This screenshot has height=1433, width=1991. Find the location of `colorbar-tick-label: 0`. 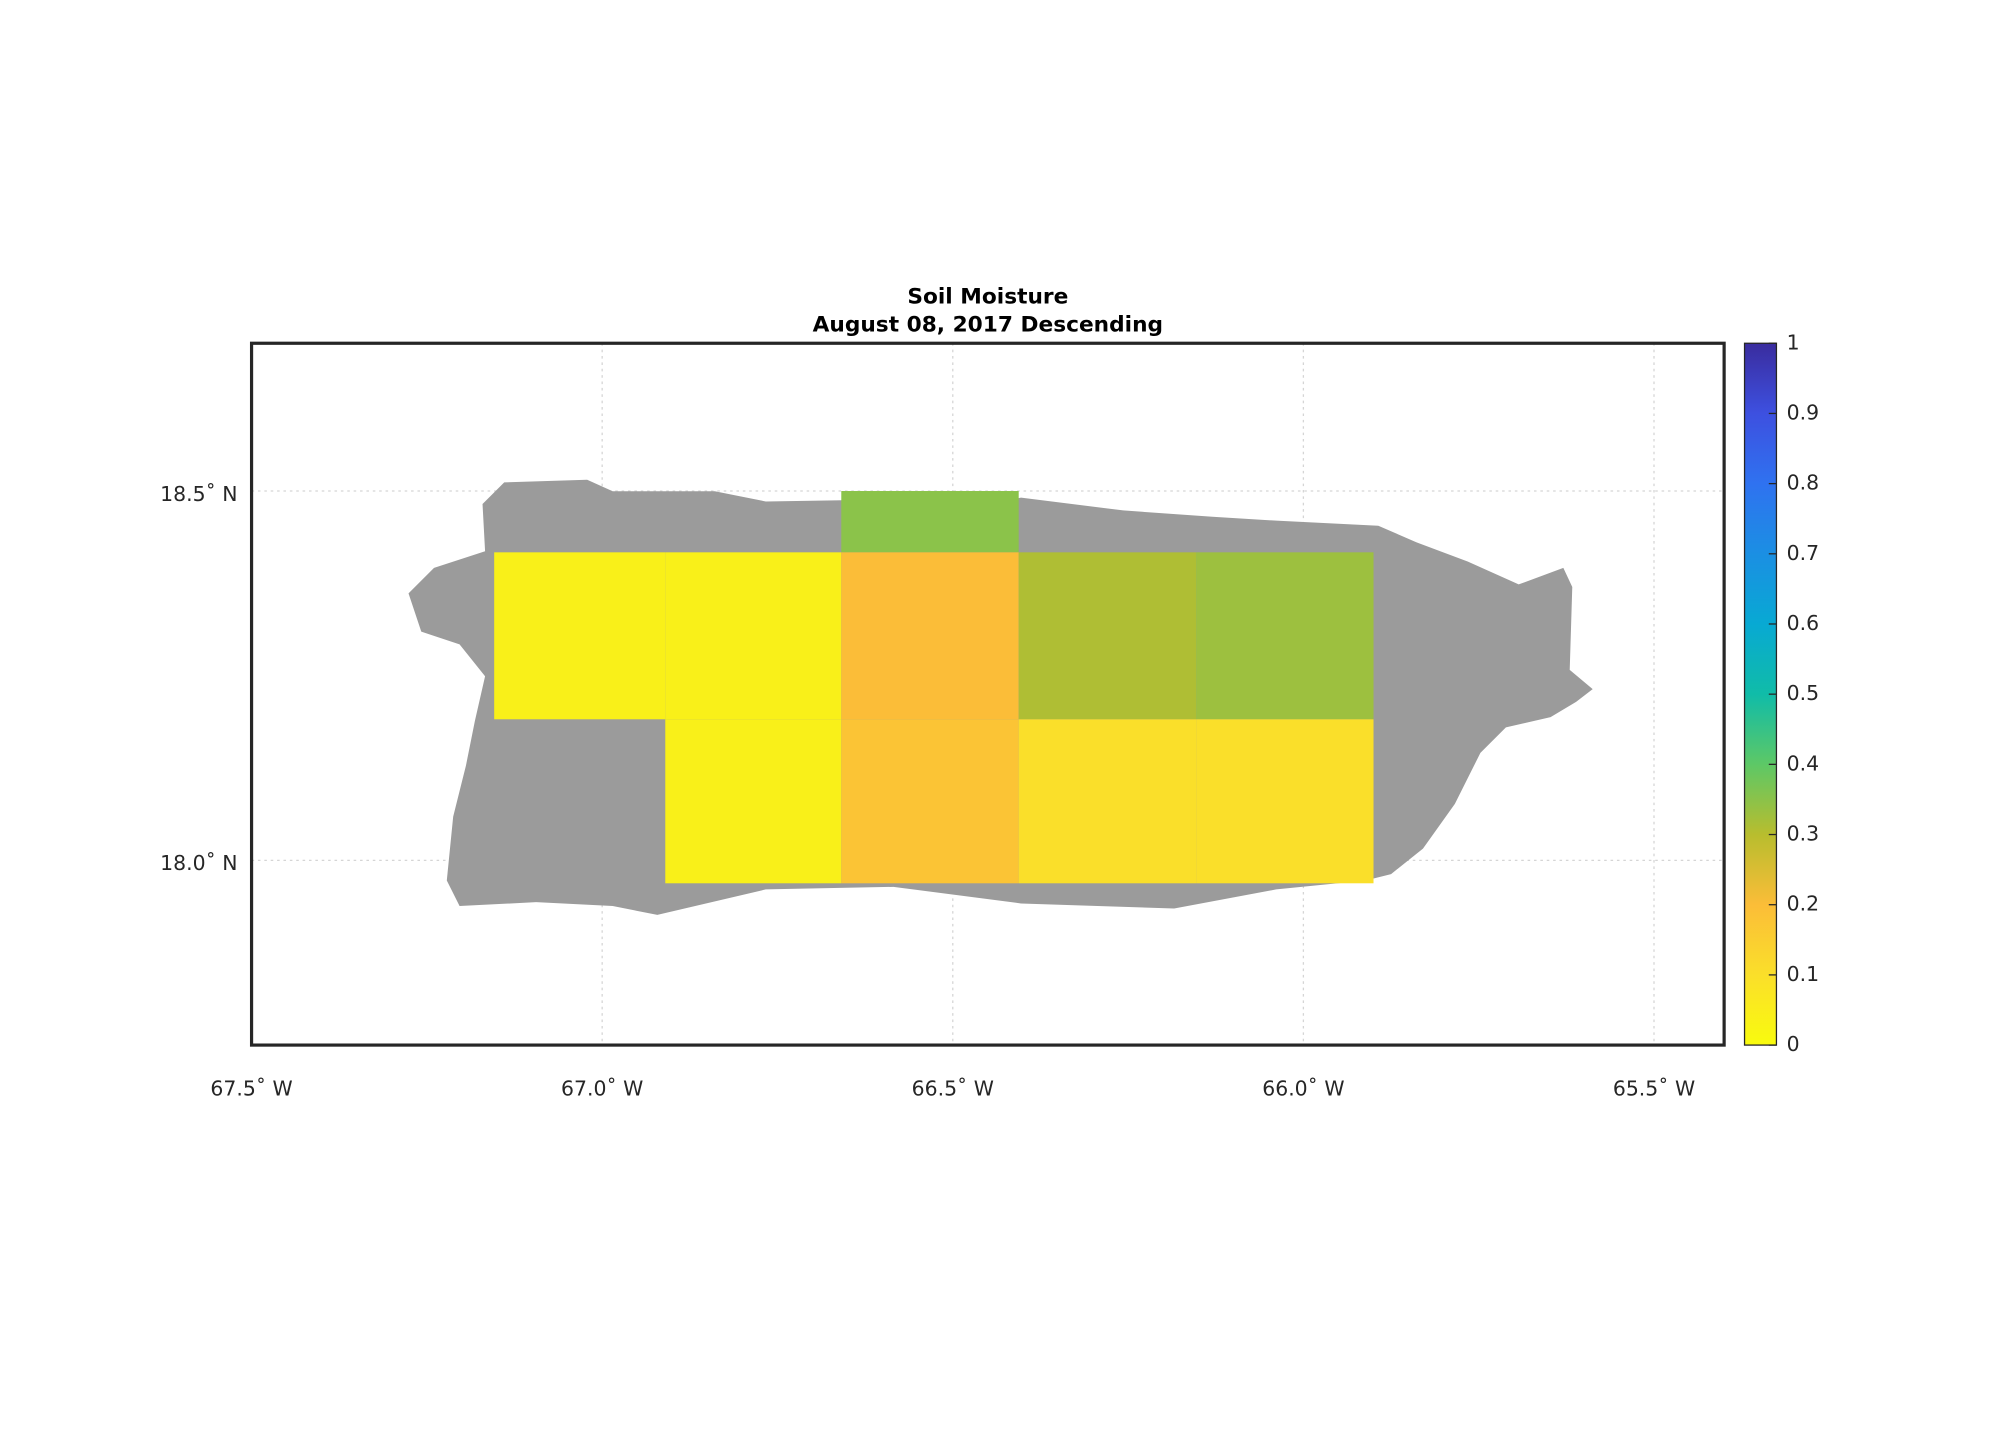

colorbar-tick-label: 0 is located at coordinates (1793, 1044).